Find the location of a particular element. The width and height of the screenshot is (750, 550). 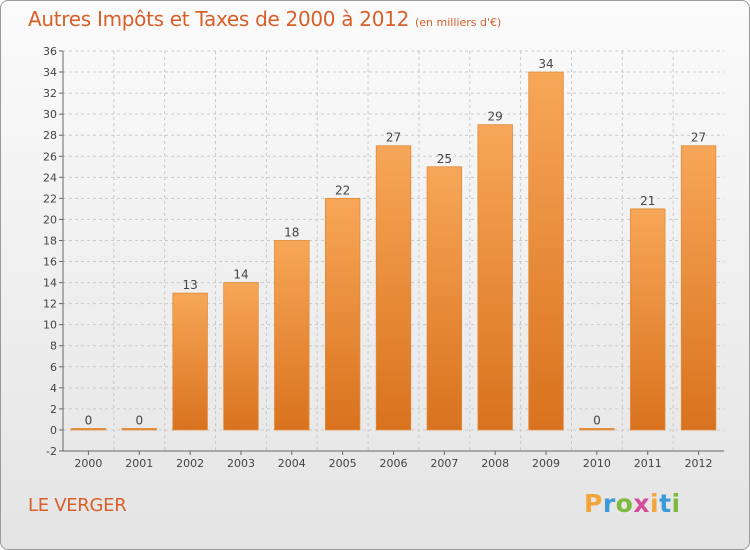

bar-2002 is located at coordinates (190, 361).